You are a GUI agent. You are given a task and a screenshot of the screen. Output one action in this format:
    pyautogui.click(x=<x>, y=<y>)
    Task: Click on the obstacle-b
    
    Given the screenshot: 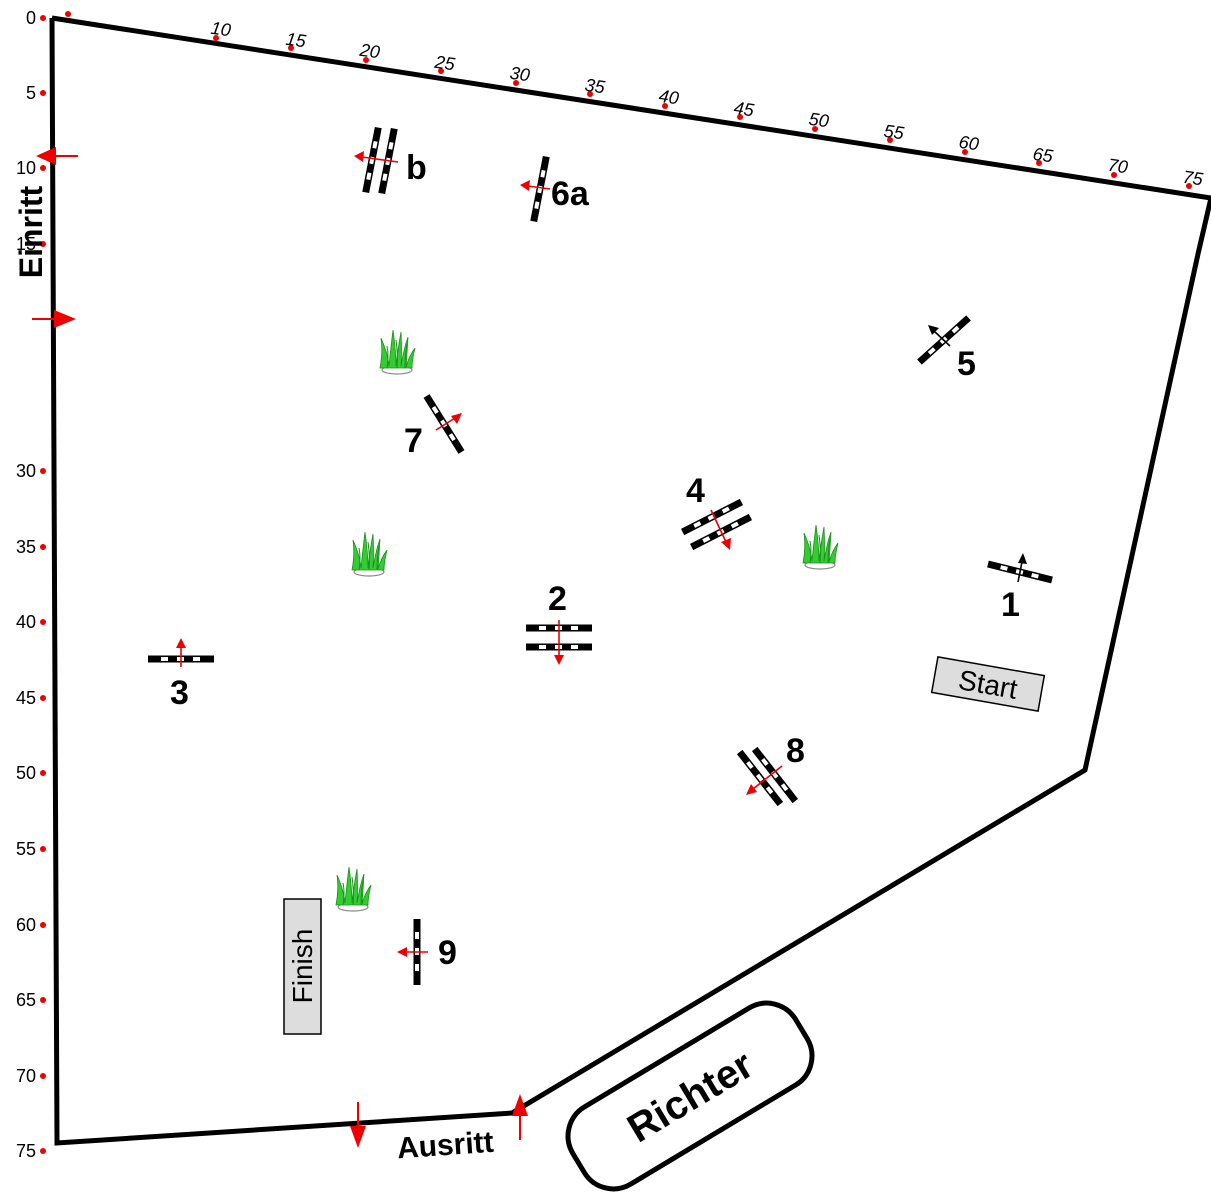 What is the action you would take?
    pyautogui.click(x=376, y=160)
    